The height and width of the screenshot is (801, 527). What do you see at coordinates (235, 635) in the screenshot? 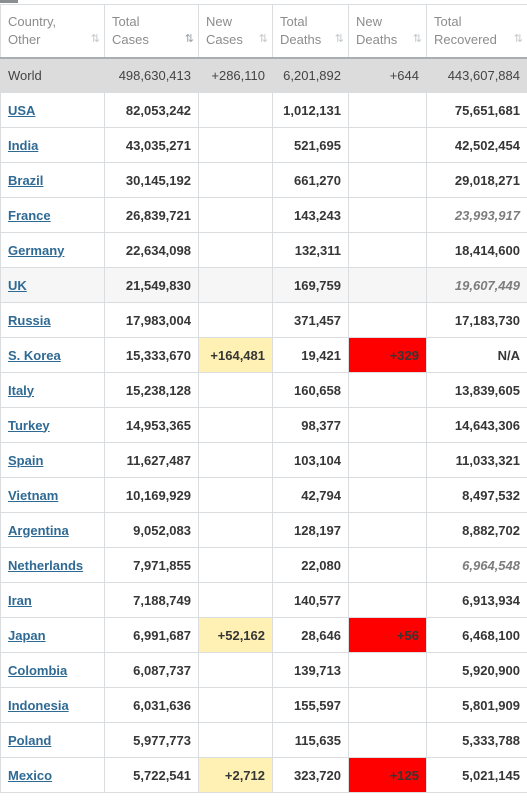
I see `new-cases-cell: +52,162` at bounding box center [235, 635].